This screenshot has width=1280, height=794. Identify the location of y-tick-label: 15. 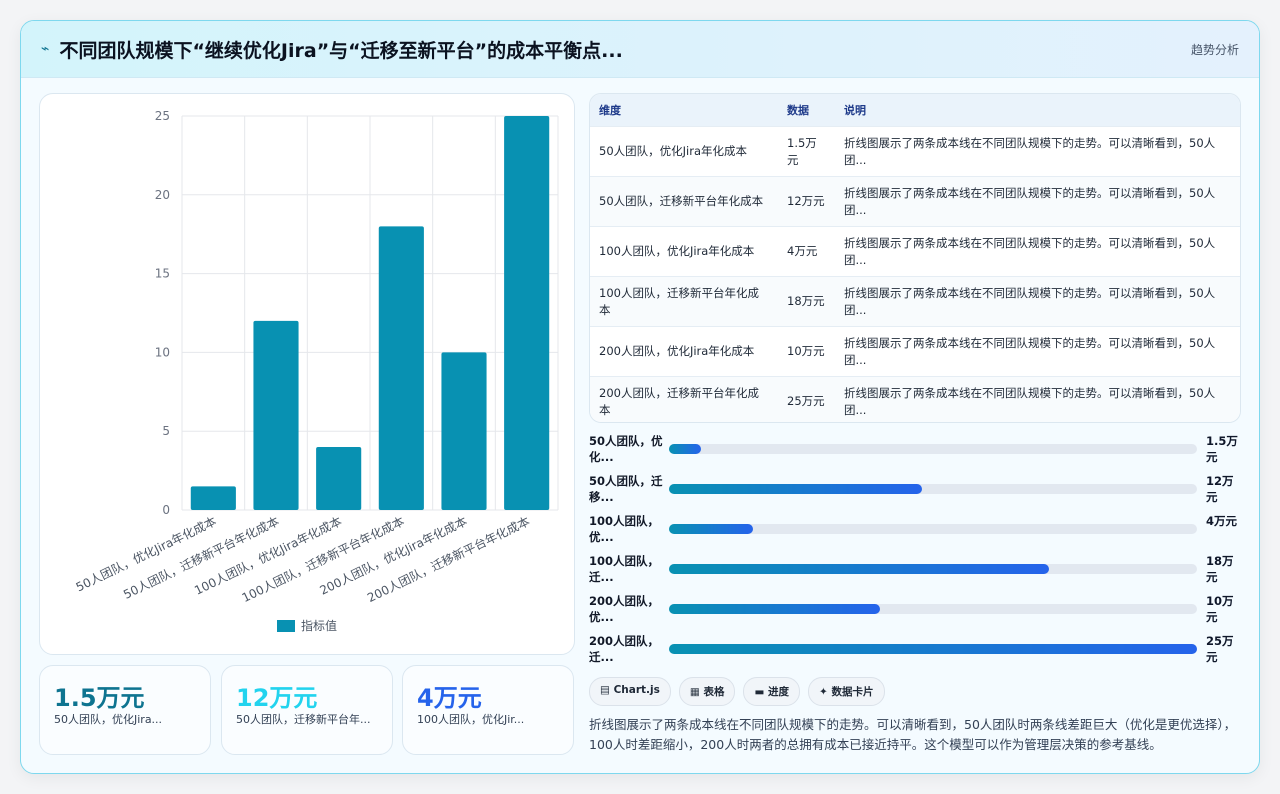
(162, 274).